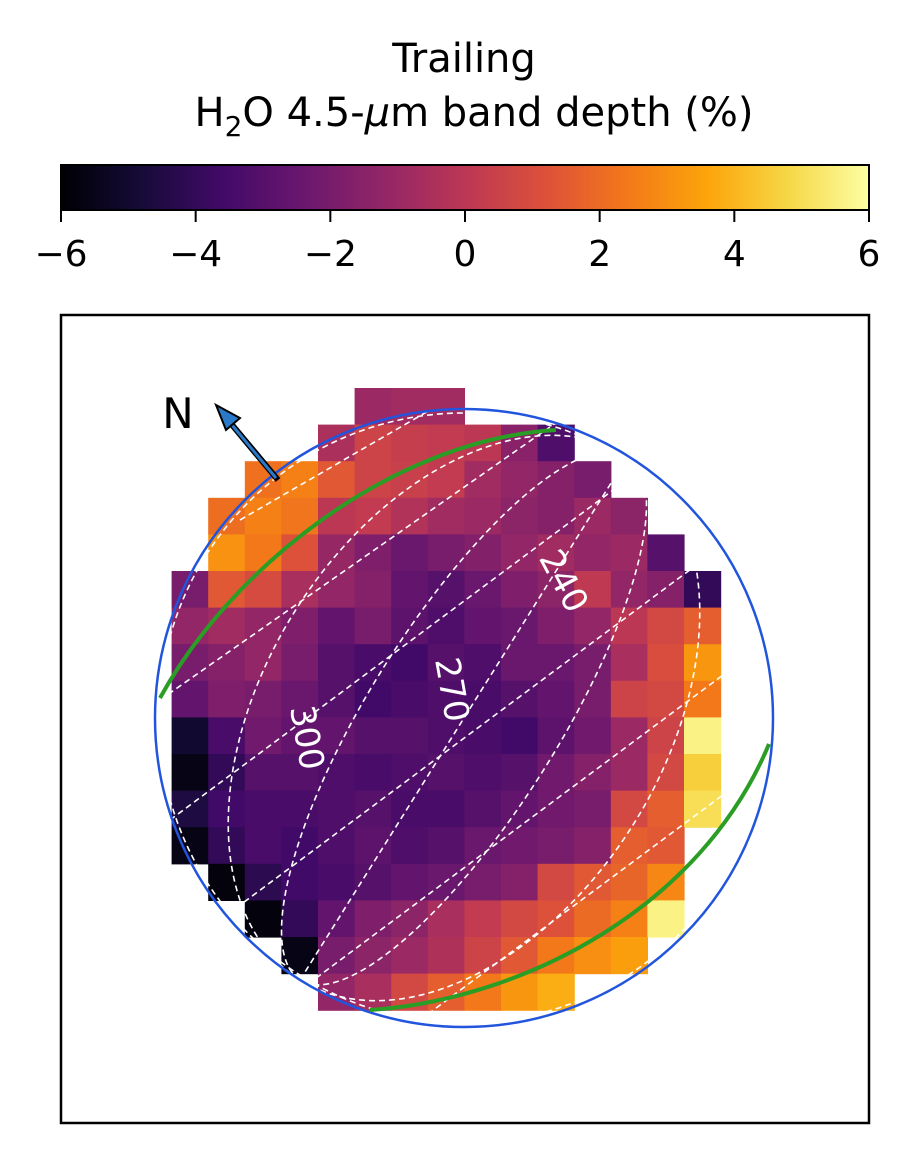 The height and width of the screenshot is (1168, 913). Describe the element at coordinates (60, 254) in the screenshot. I see `colorbar-tick-label: −6` at that location.